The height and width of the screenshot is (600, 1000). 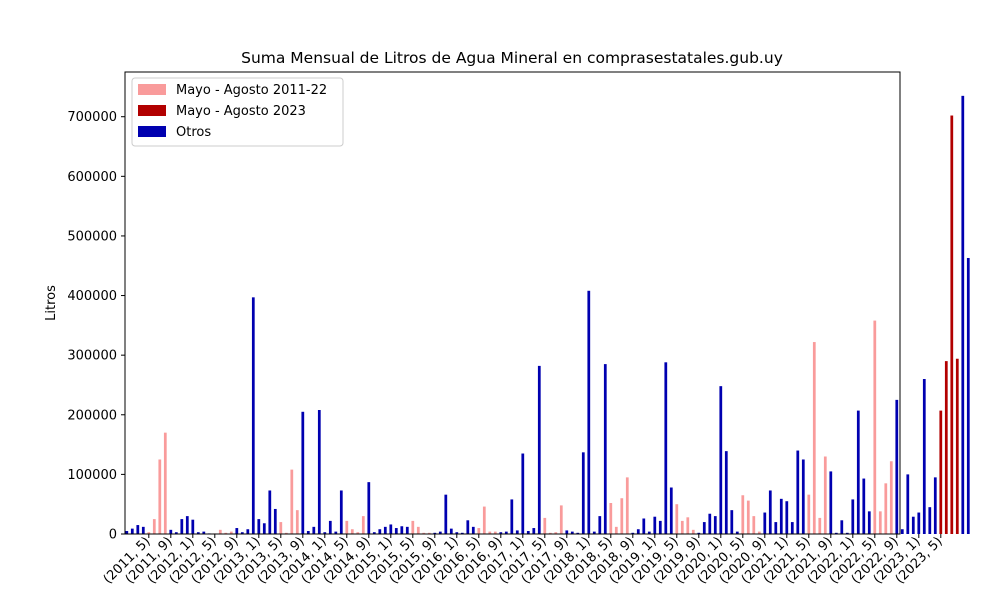 What do you see at coordinates (193, 132) in the screenshot?
I see `legend-label-otros: Otros` at bounding box center [193, 132].